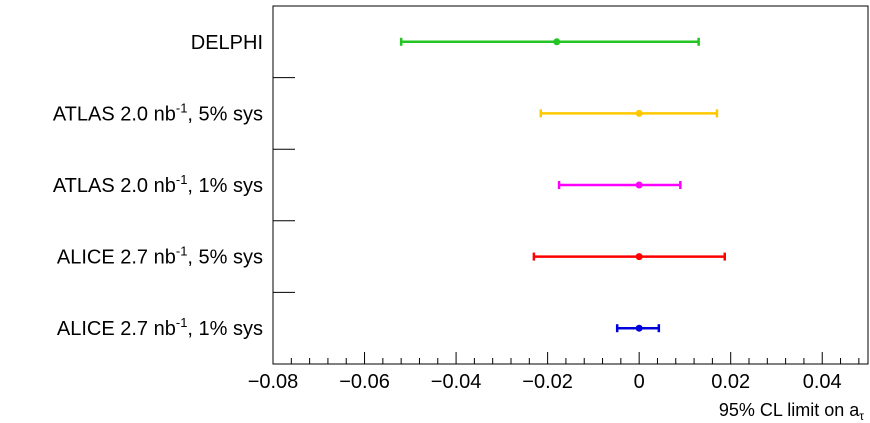 This screenshot has height=423, width=870. I want to click on x-tick-label: −0.02, so click(547, 382).